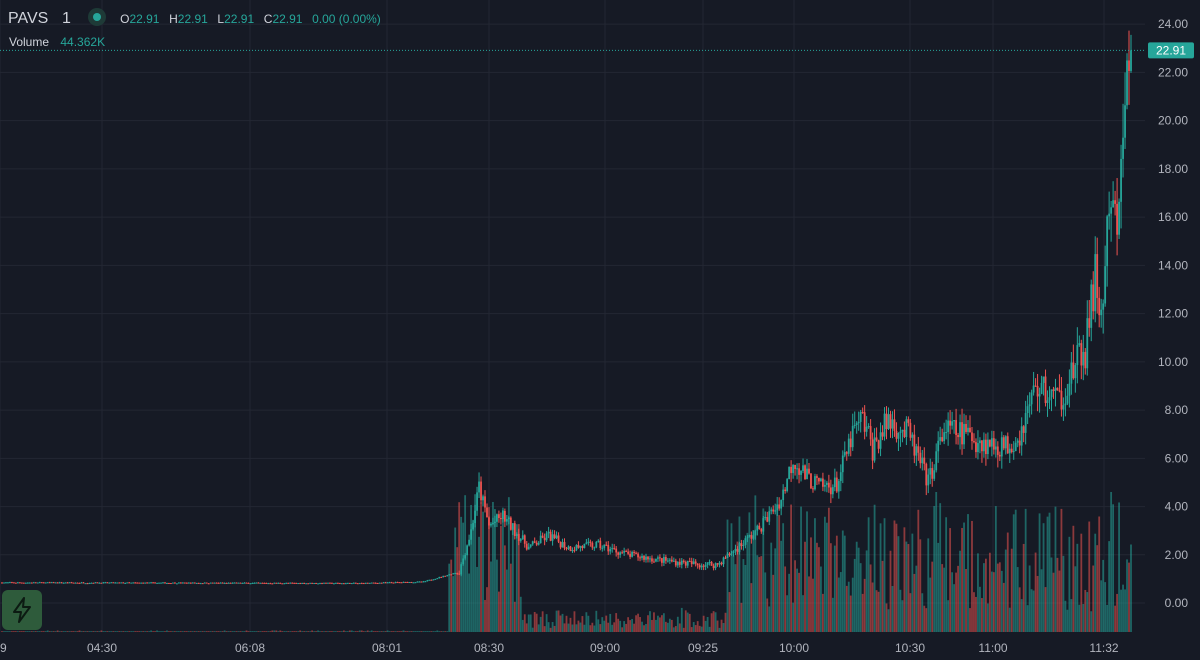  Describe the element at coordinates (268, 19) in the screenshot. I see `close-label: C` at that location.